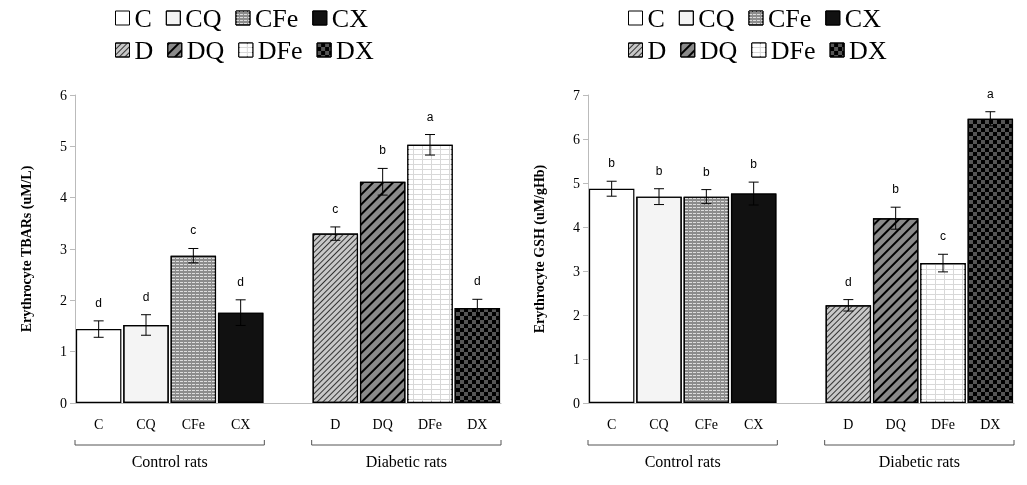 The width and height of the screenshot is (1027, 485). I want to click on y-axis-title: Erythrocyte GSH (uM/gHb), so click(539, 249).